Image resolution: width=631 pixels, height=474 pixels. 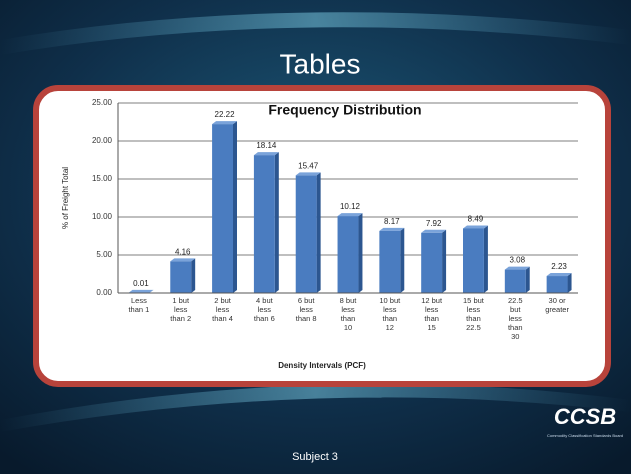 I want to click on value-label: 22.22, so click(x=225, y=114).